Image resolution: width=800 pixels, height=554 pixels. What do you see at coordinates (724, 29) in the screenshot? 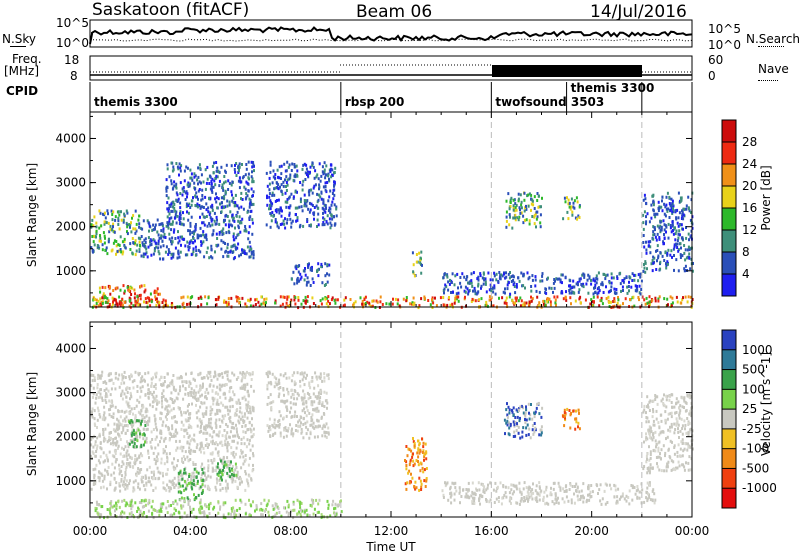
I see `noise-right-tick-top: 10^5` at bounding box center [724, 29].